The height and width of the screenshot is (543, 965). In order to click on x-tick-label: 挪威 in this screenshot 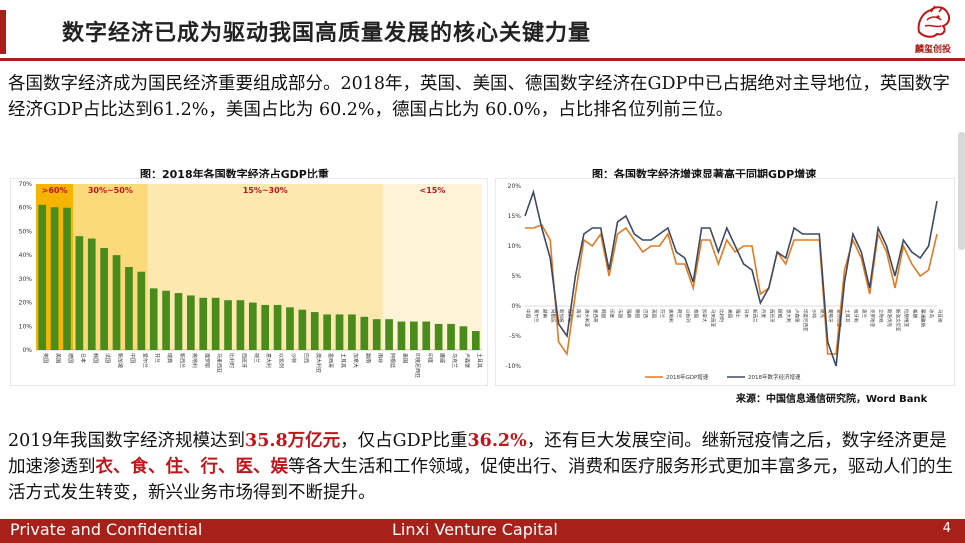, I will do `click(780, 313)`.